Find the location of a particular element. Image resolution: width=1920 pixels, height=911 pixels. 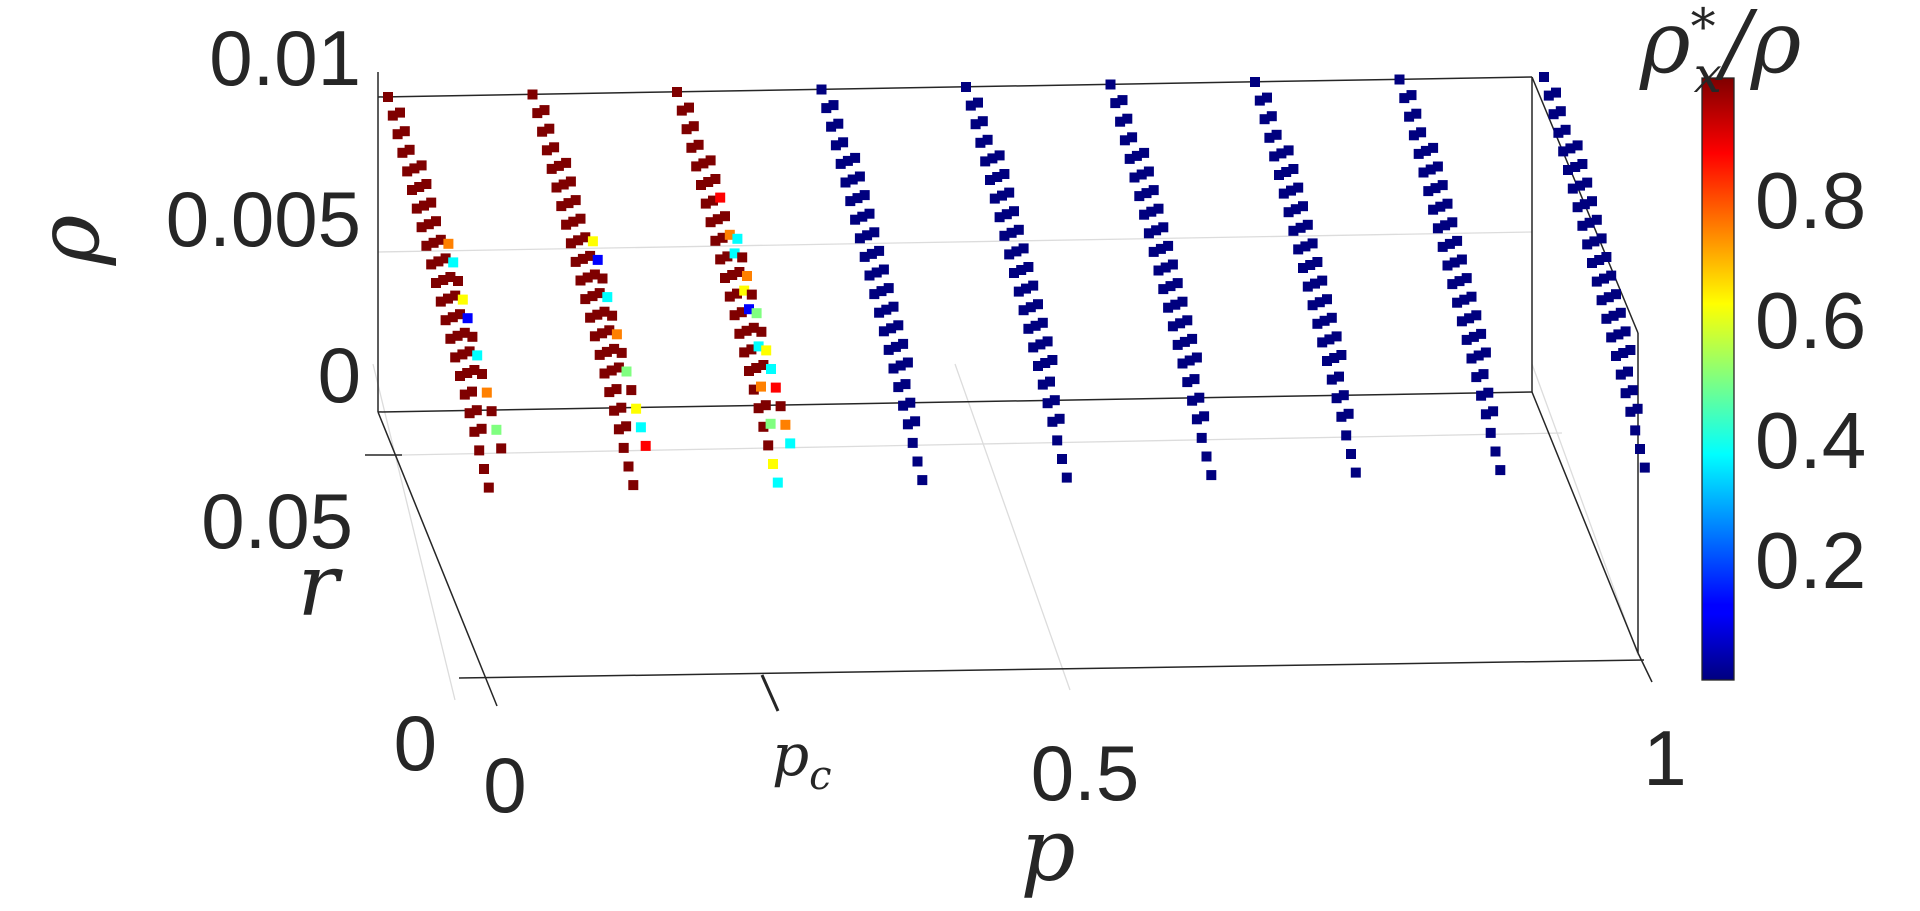

x-tick-label-0.5: 0.5 is located at coordinates (1085, 773).